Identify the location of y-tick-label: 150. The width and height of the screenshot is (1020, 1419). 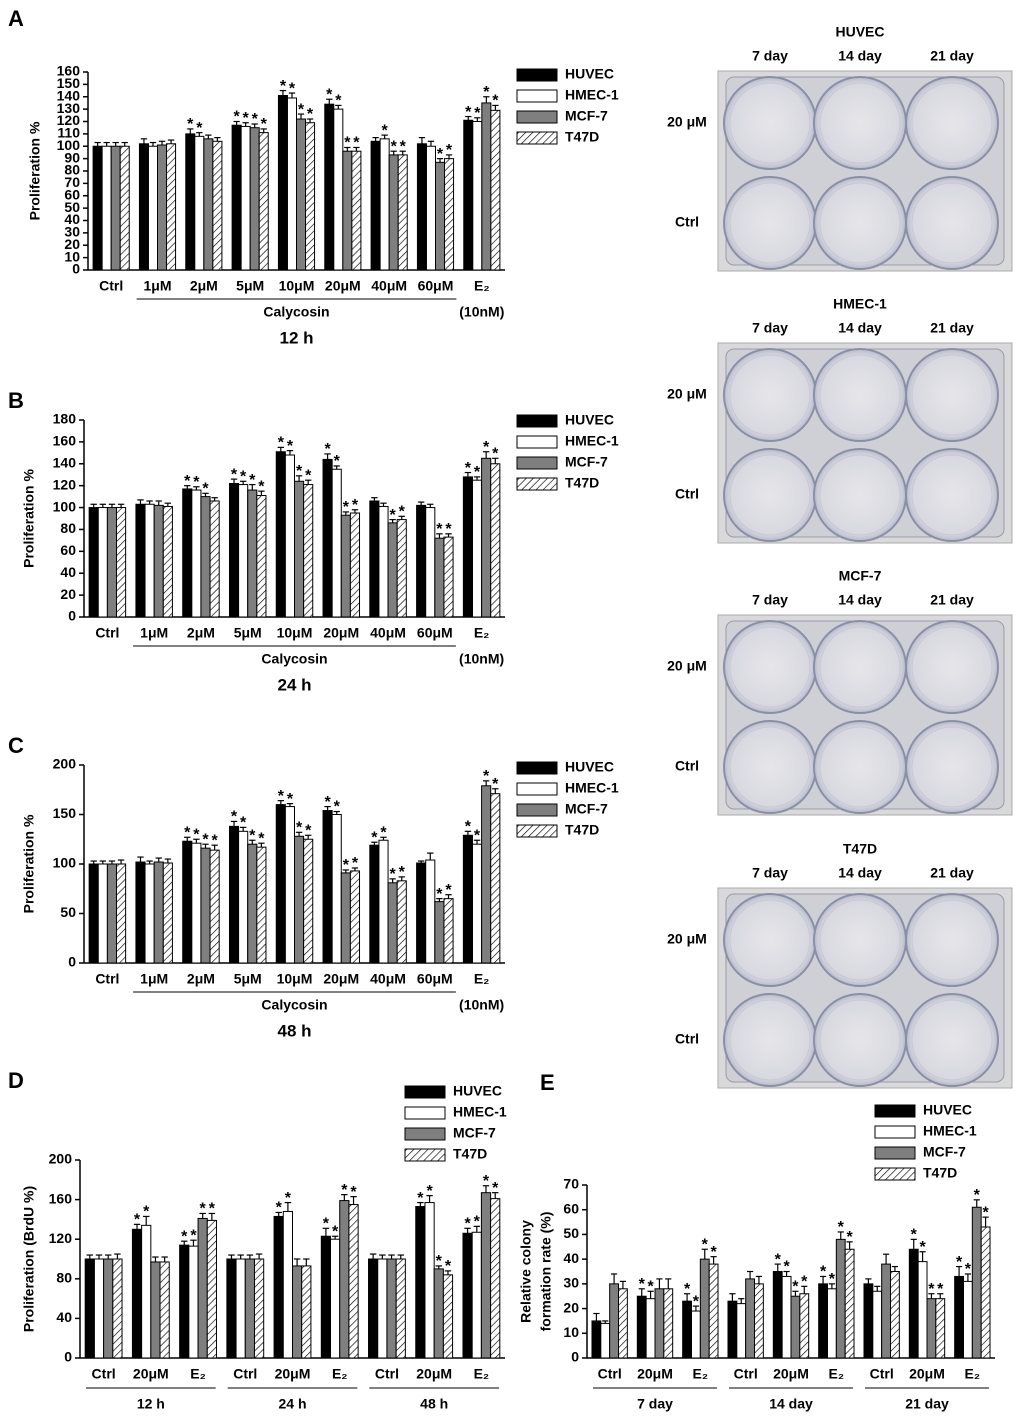
(65, 813).